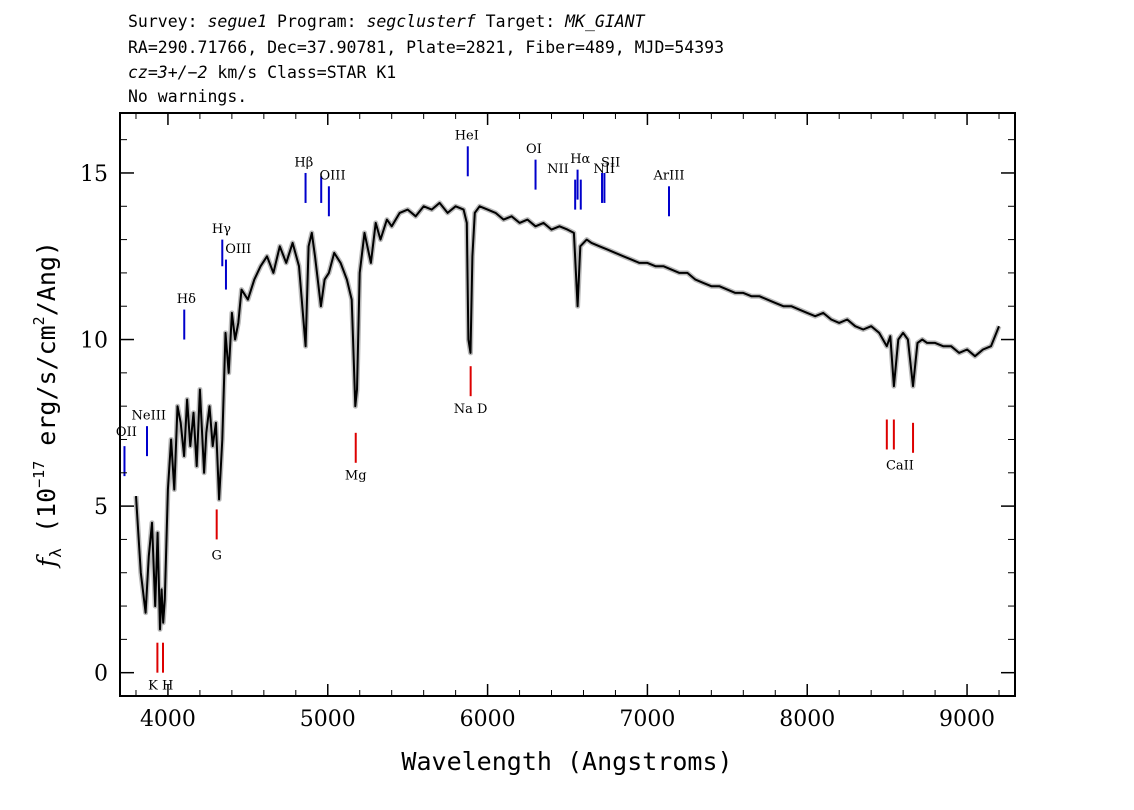 This screenshot has height=810, width=1134. What do you see at coordinates (221, 229) in the screenshot?
I see `line-label: Hγ` at bounding box center [221, 229].